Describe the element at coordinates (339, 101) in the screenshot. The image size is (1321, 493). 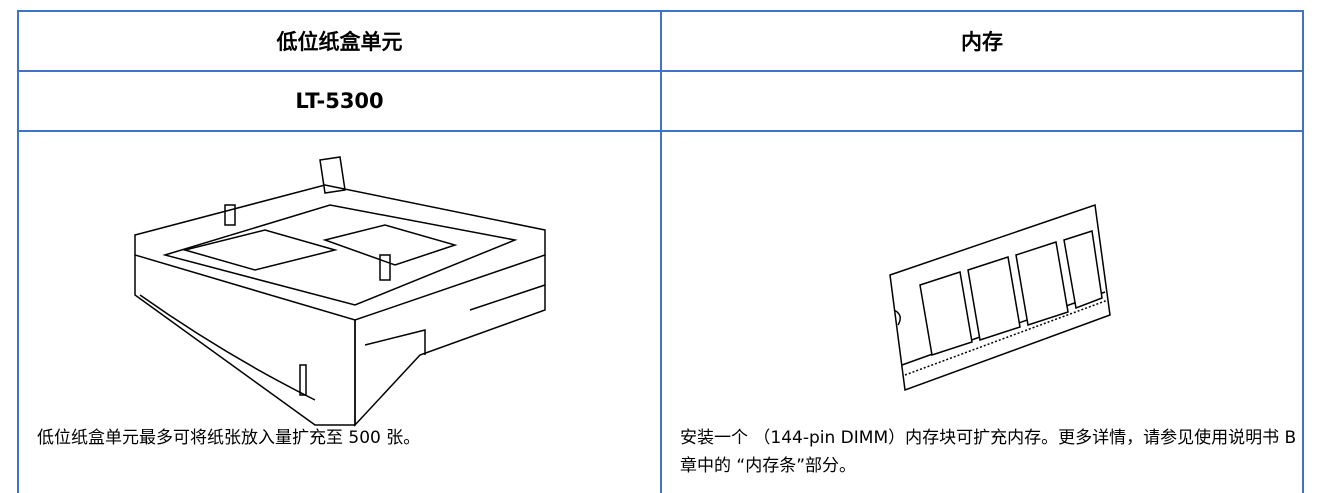
I see `model-name: LT-5300` at that location.